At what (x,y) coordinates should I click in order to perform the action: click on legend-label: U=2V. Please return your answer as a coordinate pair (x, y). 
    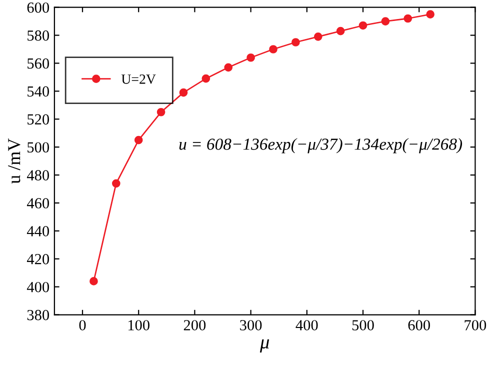
    Looking at the image, I should click on (138, 79).